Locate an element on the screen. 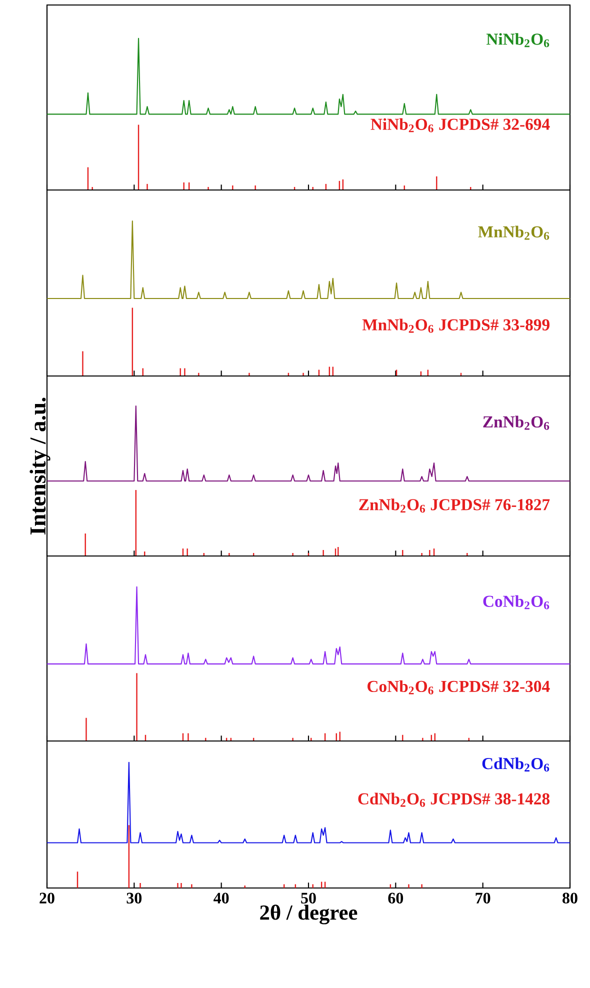 The image size is (590, 988). text: NiNb$_{2}$O$_{6}$ is located at coordinates (518, 40).